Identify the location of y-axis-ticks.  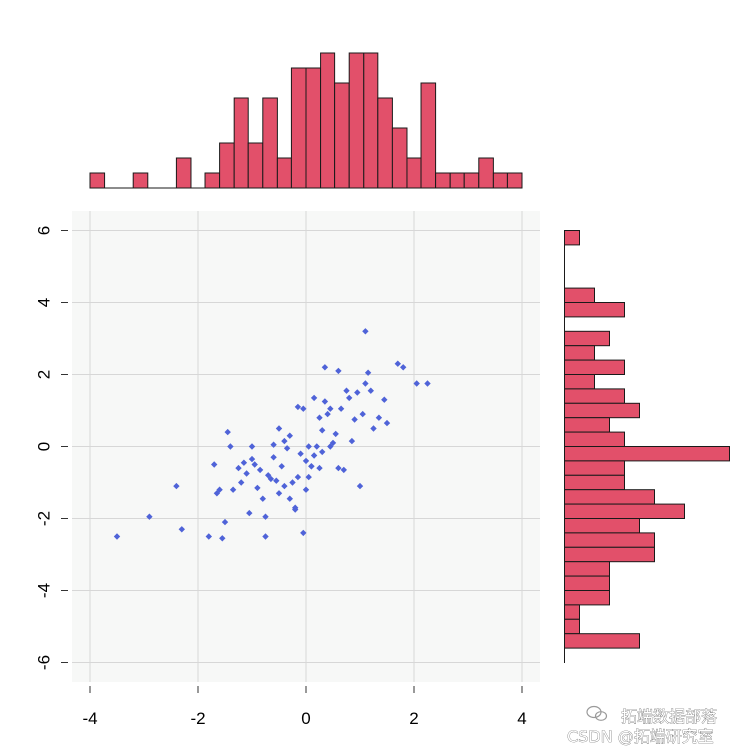
(64, 446).